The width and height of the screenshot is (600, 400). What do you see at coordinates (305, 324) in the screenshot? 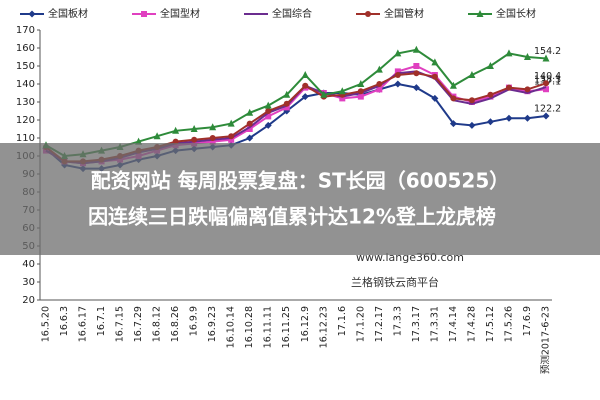
I see `x-tick-label: 16.12.9` at bounding box center [305, 324].